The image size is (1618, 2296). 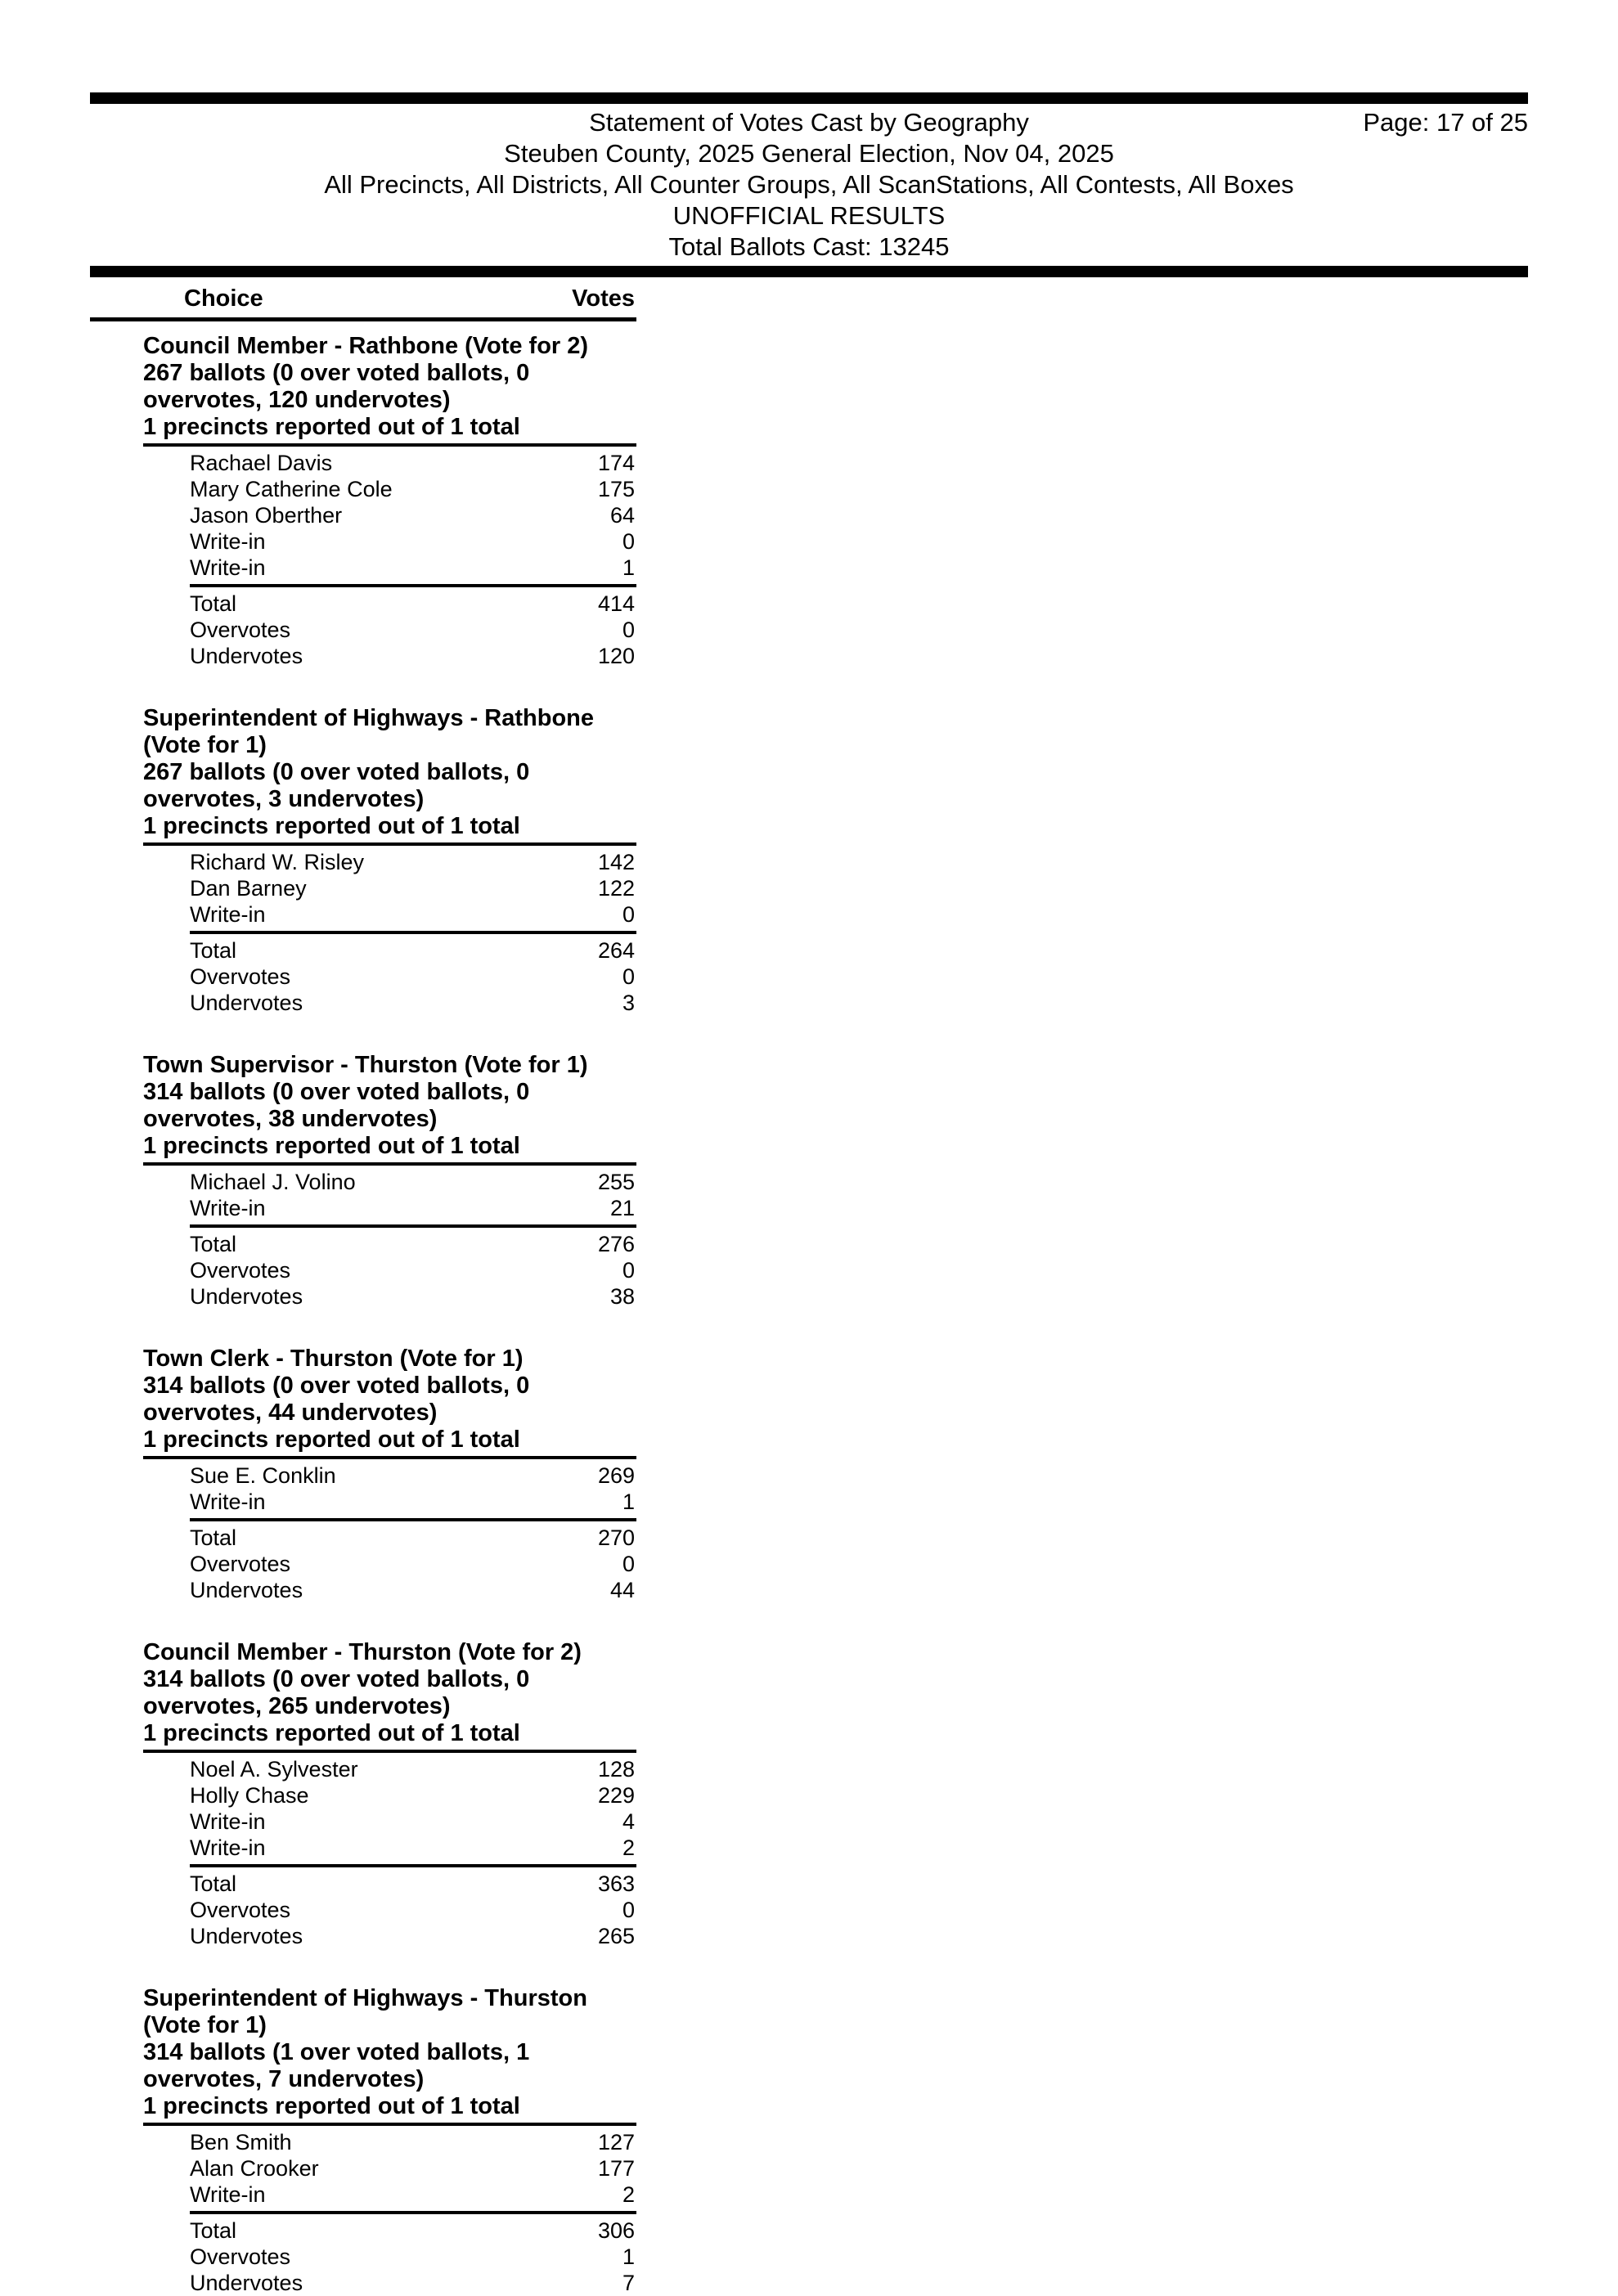 What do you see at coordinates (363, 319) in the screenshot?
I see `column-header-rule` at bounding box center [363, 319].